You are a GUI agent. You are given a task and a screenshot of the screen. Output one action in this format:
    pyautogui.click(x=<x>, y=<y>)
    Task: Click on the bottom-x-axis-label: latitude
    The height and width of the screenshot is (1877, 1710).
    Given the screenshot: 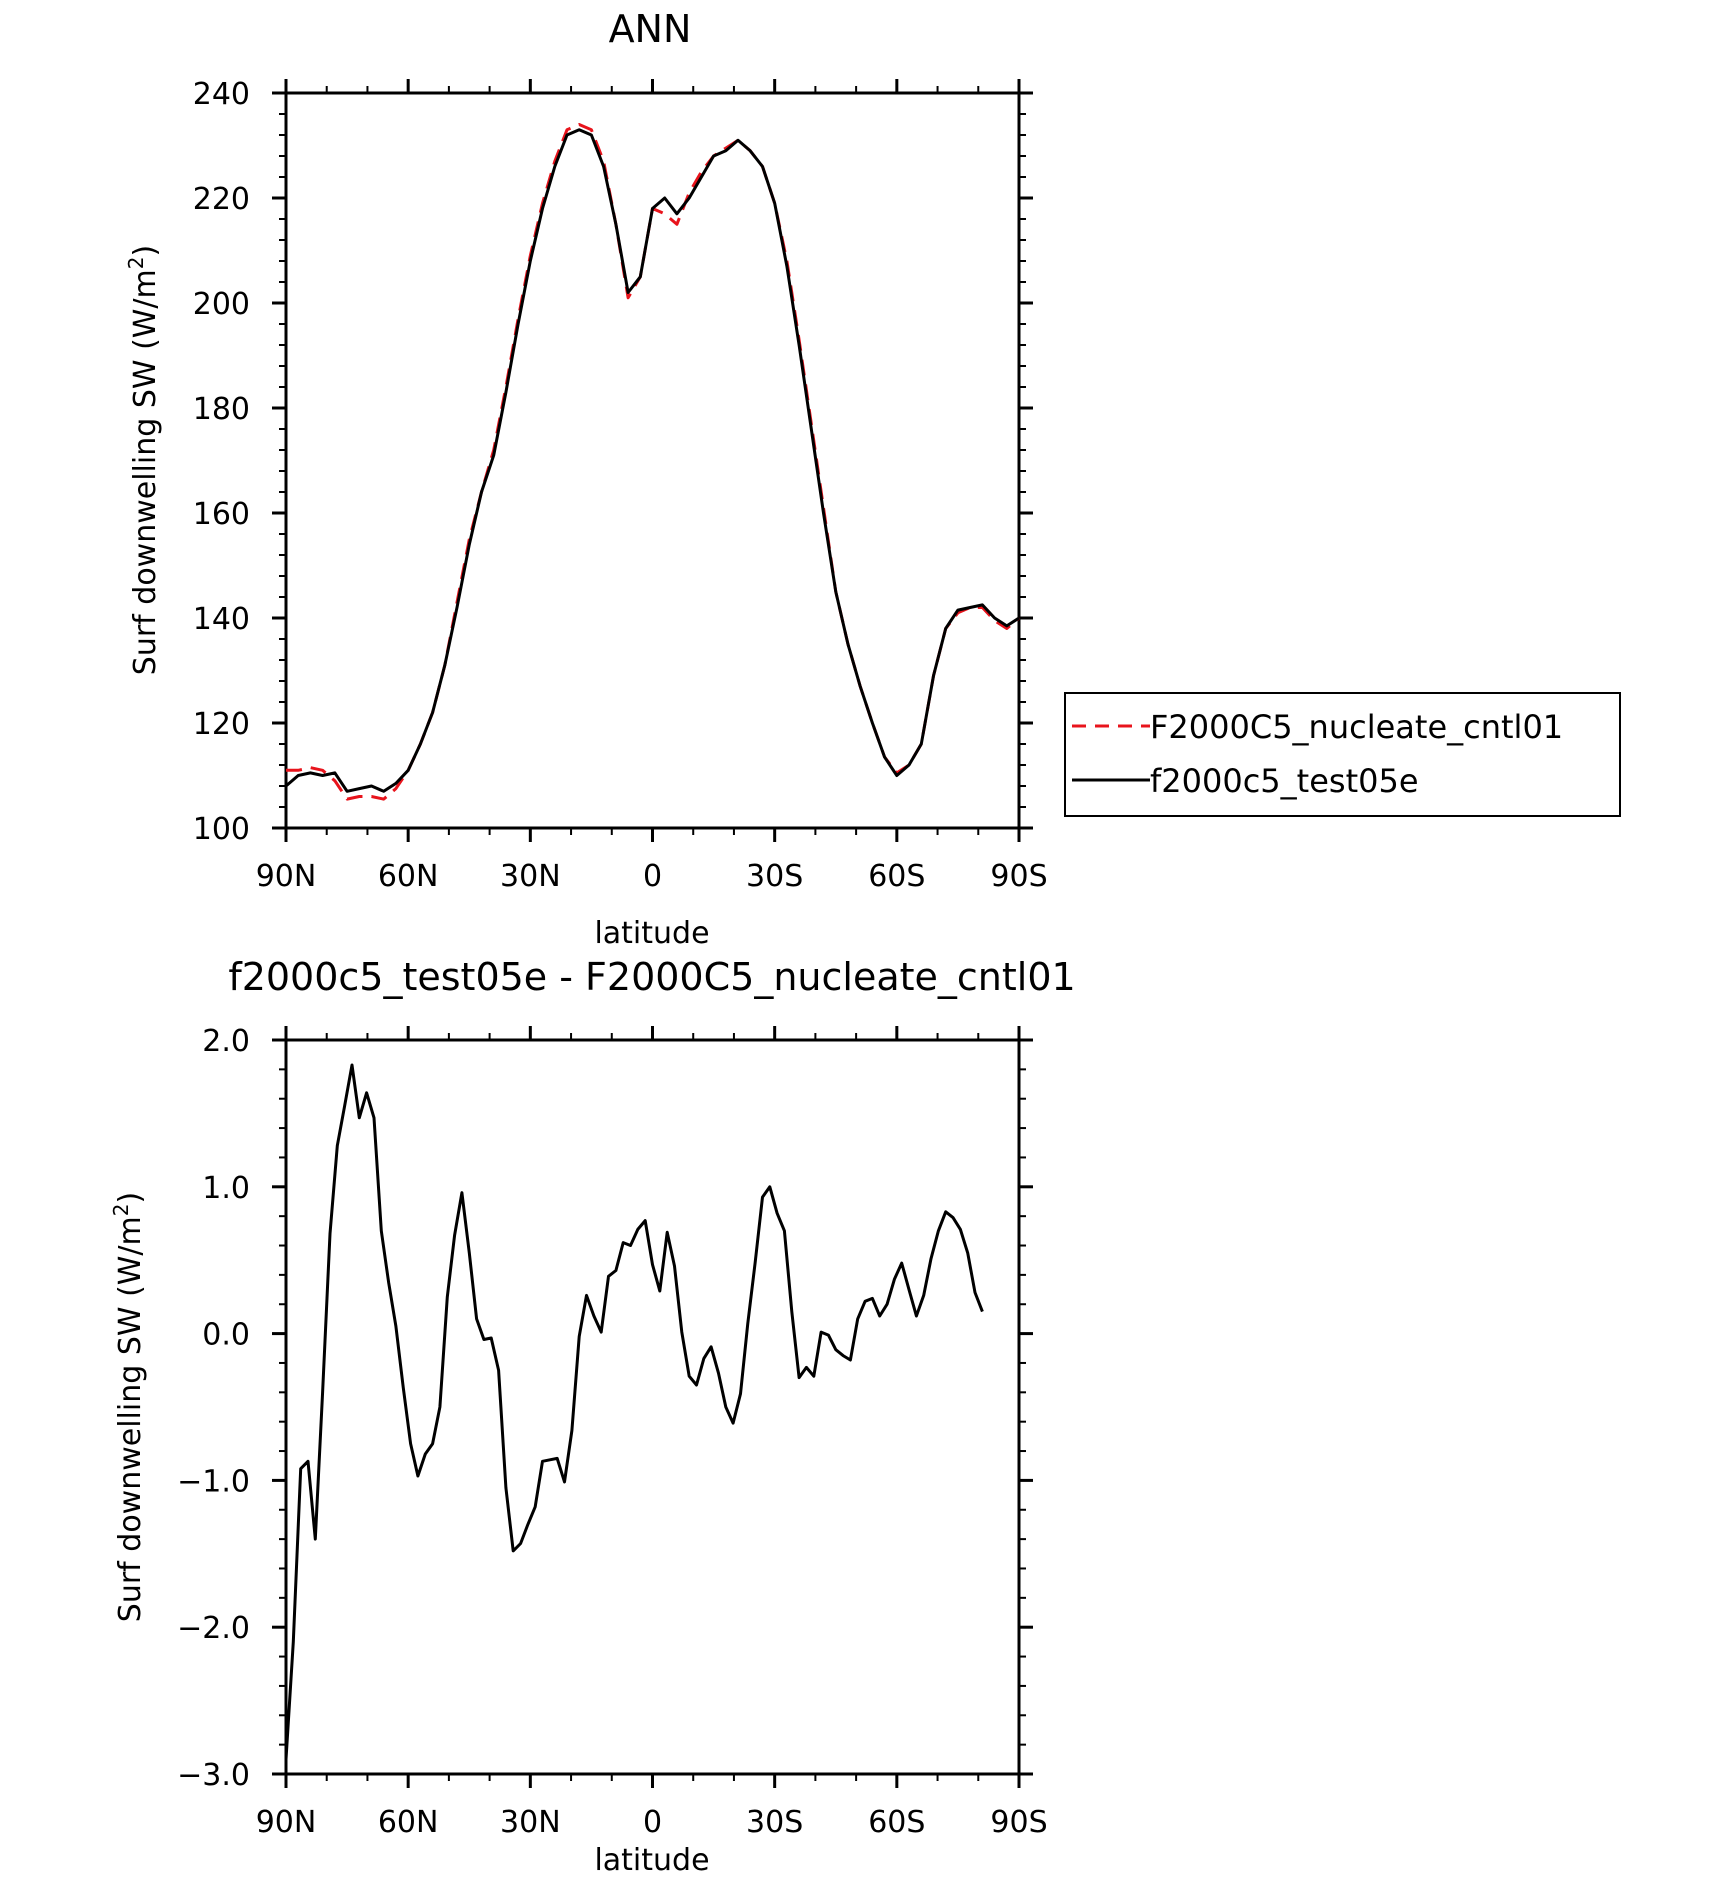 What is the action you would take?
    pyautogui.click(x=651, y=1860)
    